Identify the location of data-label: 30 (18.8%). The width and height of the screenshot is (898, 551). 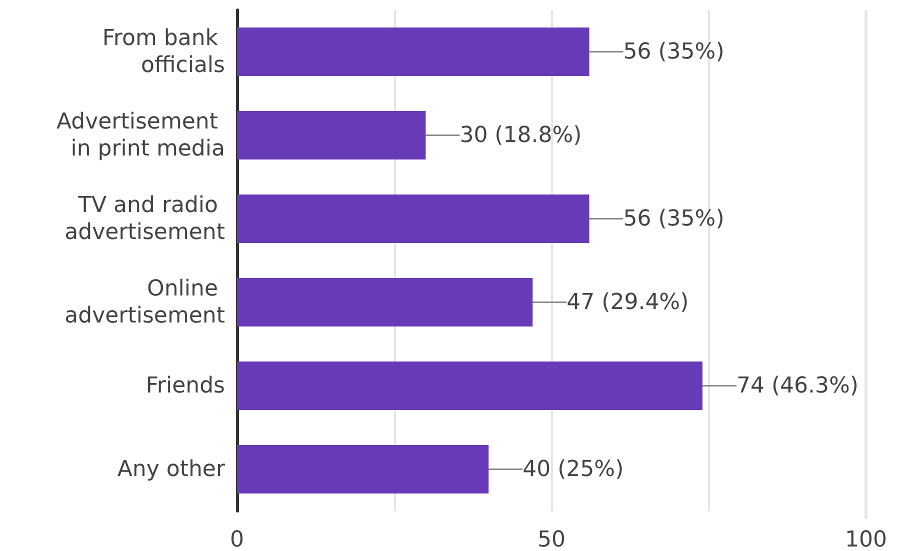
(521, 135).